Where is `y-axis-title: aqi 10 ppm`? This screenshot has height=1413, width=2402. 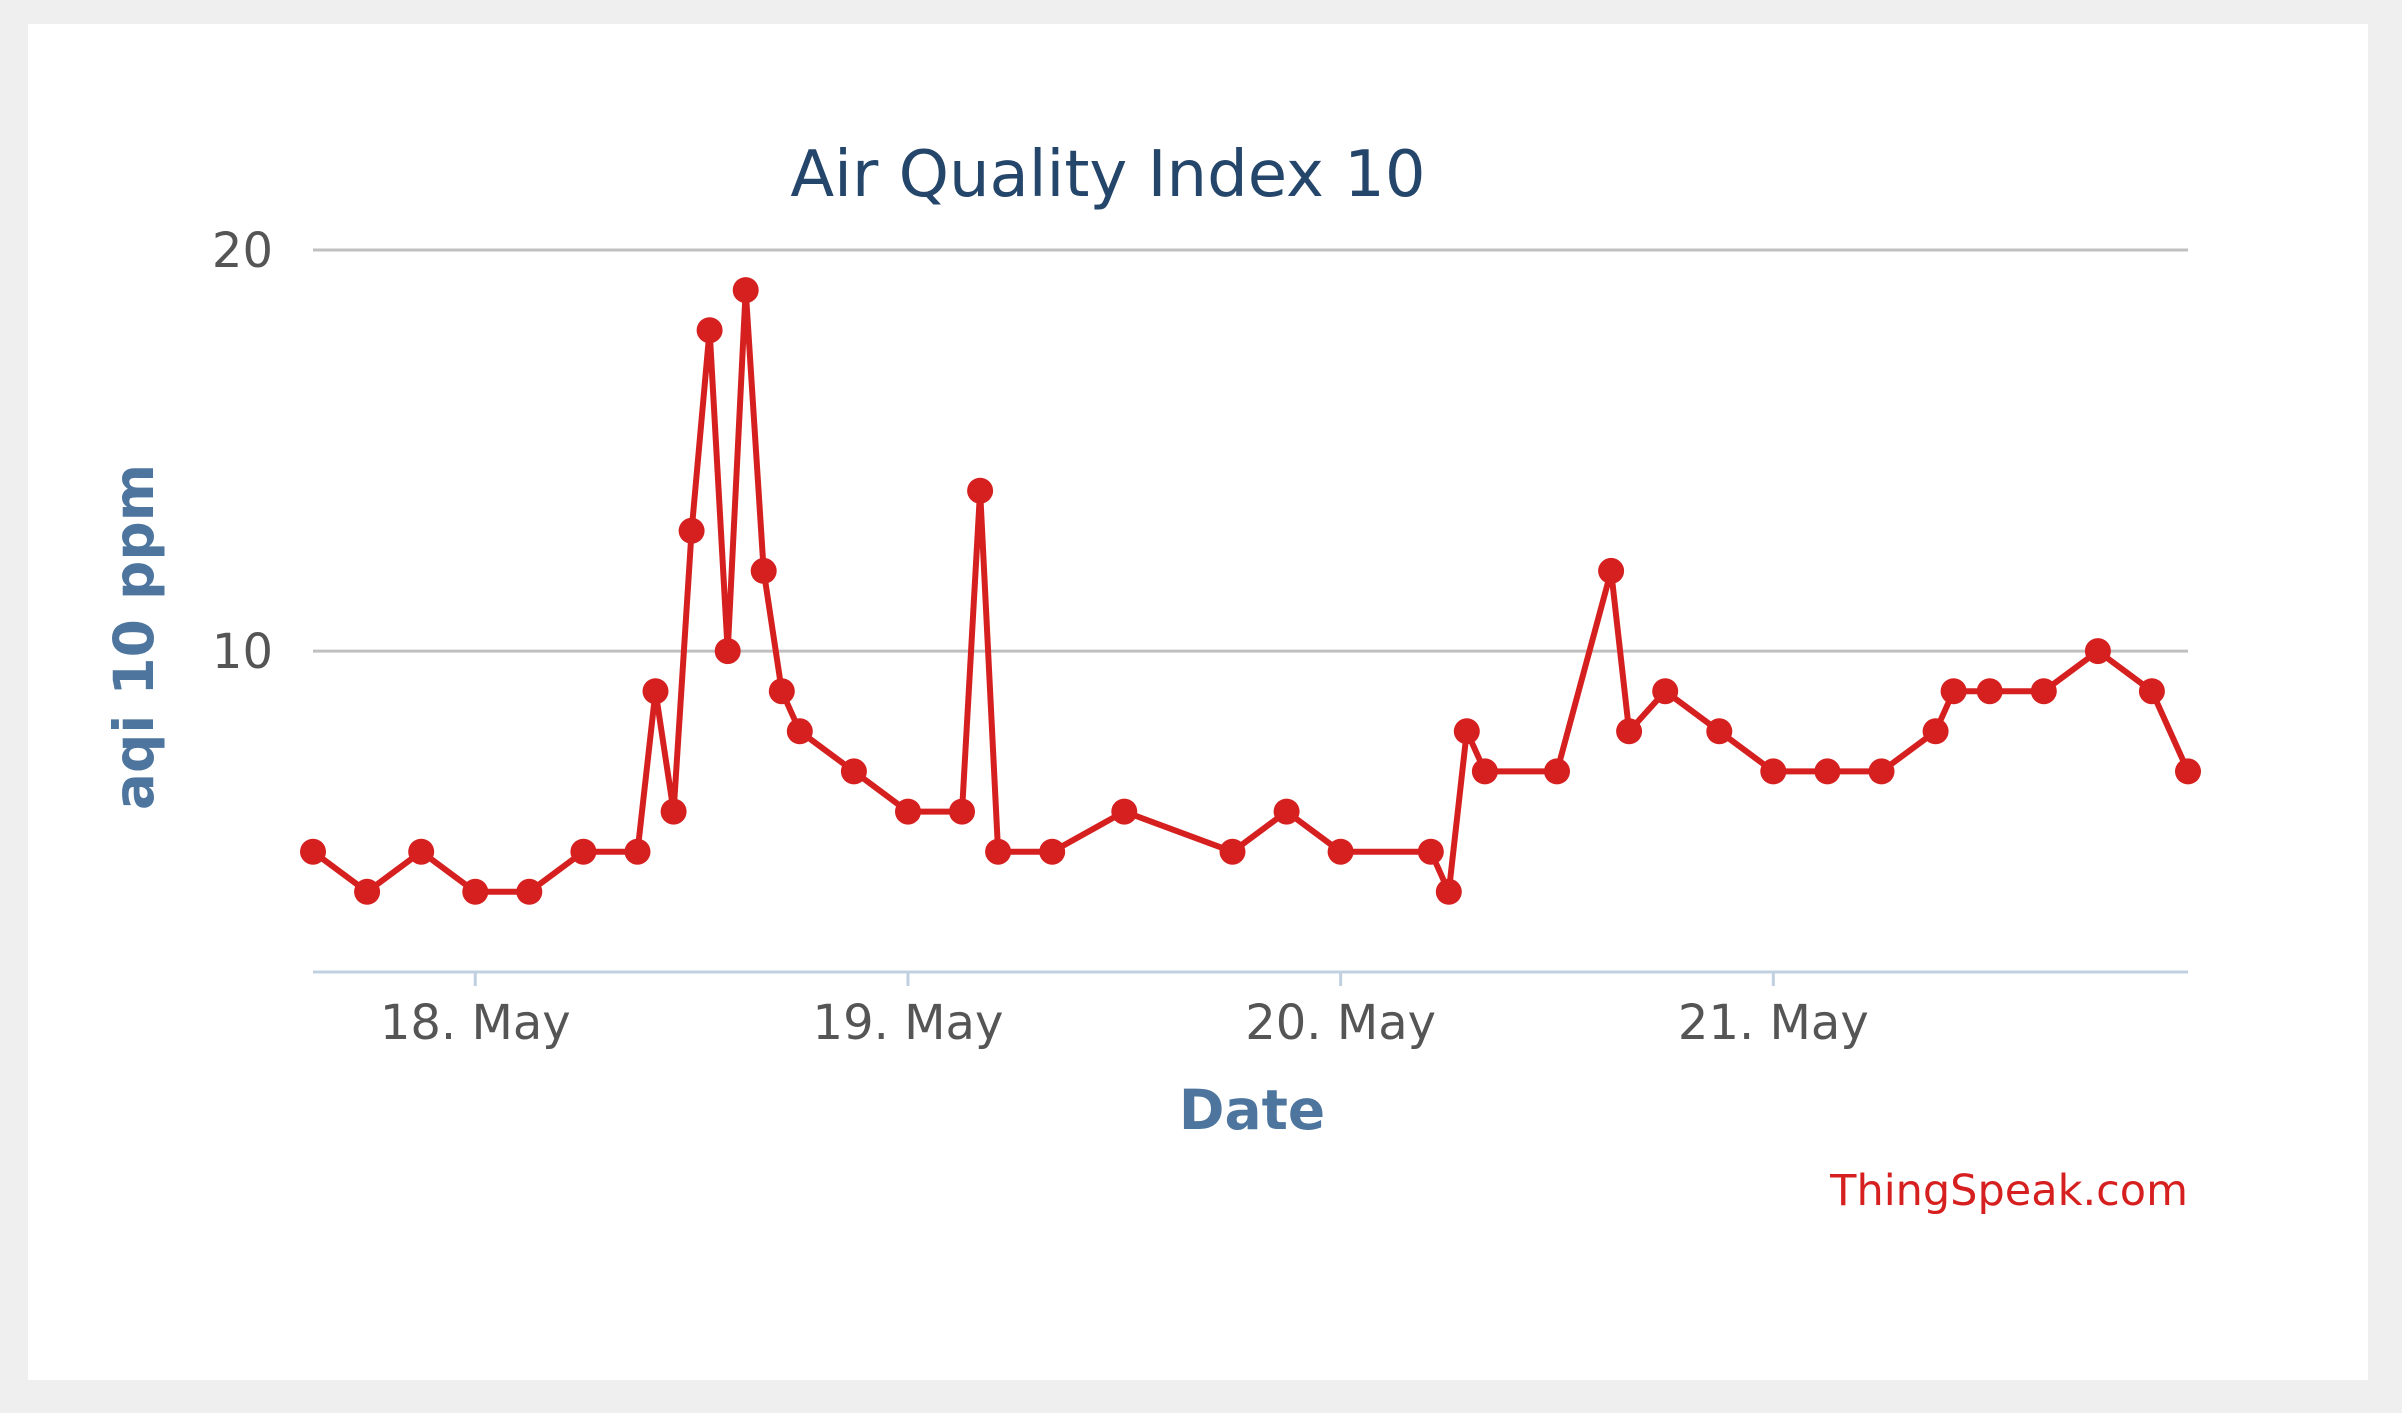
y-axis-title: aqi 10 ppm is located at coordinates (134, 637).